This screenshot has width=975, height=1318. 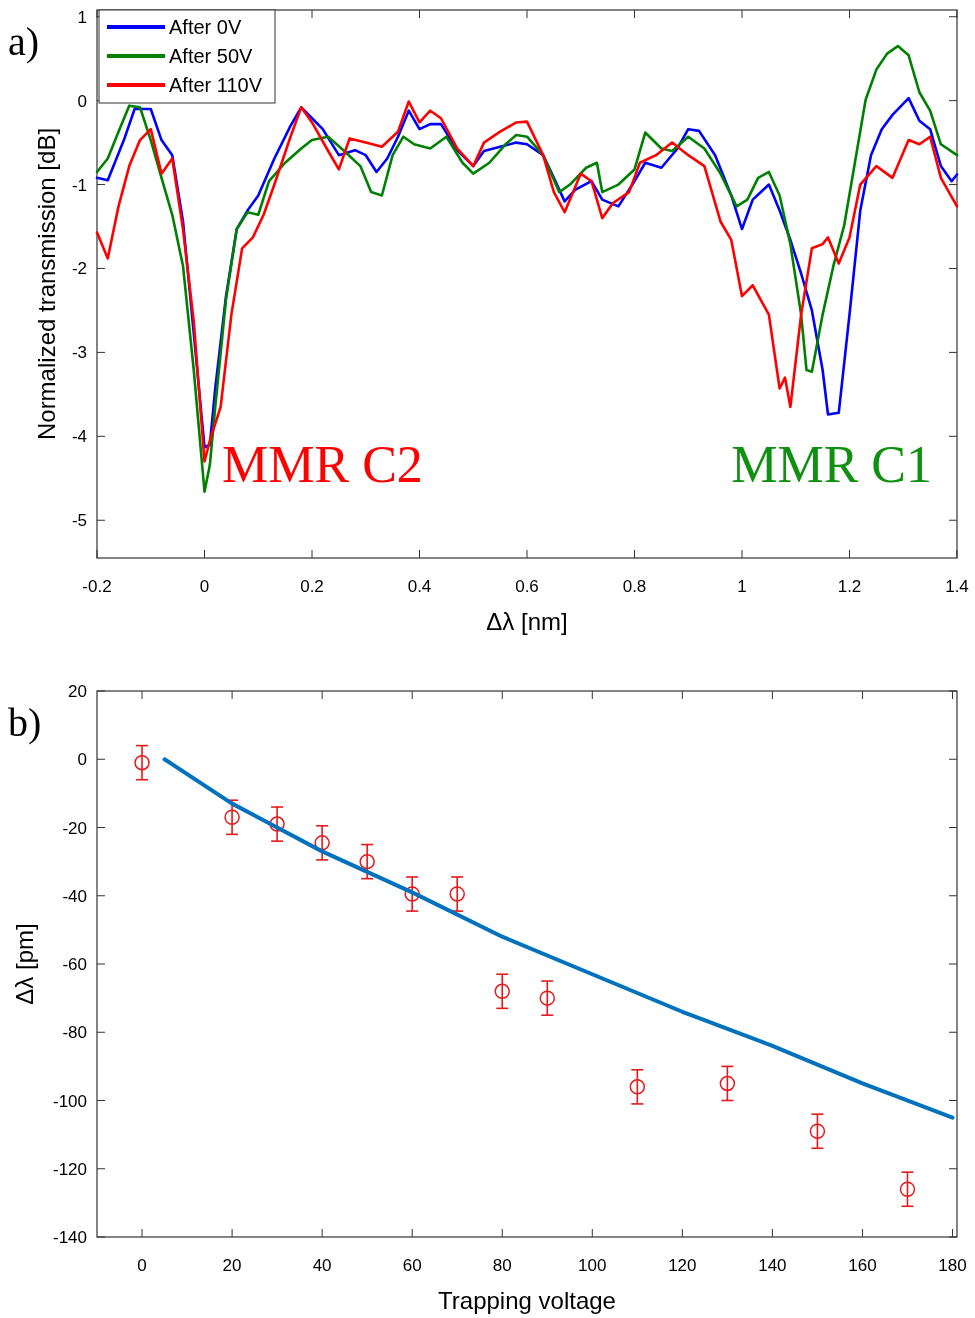 What do you see at coordinates (97, 586) in the screenshot?
I see `x-tick-label: -0.2` at bounding box center [97, 586].